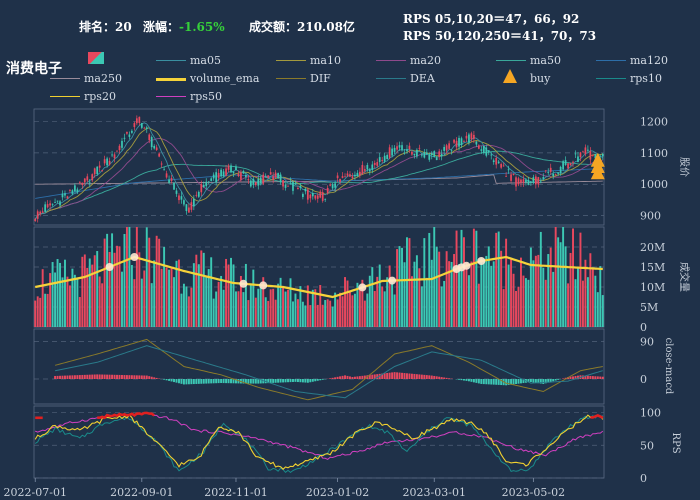  What do you see at coordinates (643, 327) in the screenshot?
I see `volume-tick-label: 0` at bounding box center [643, 327].